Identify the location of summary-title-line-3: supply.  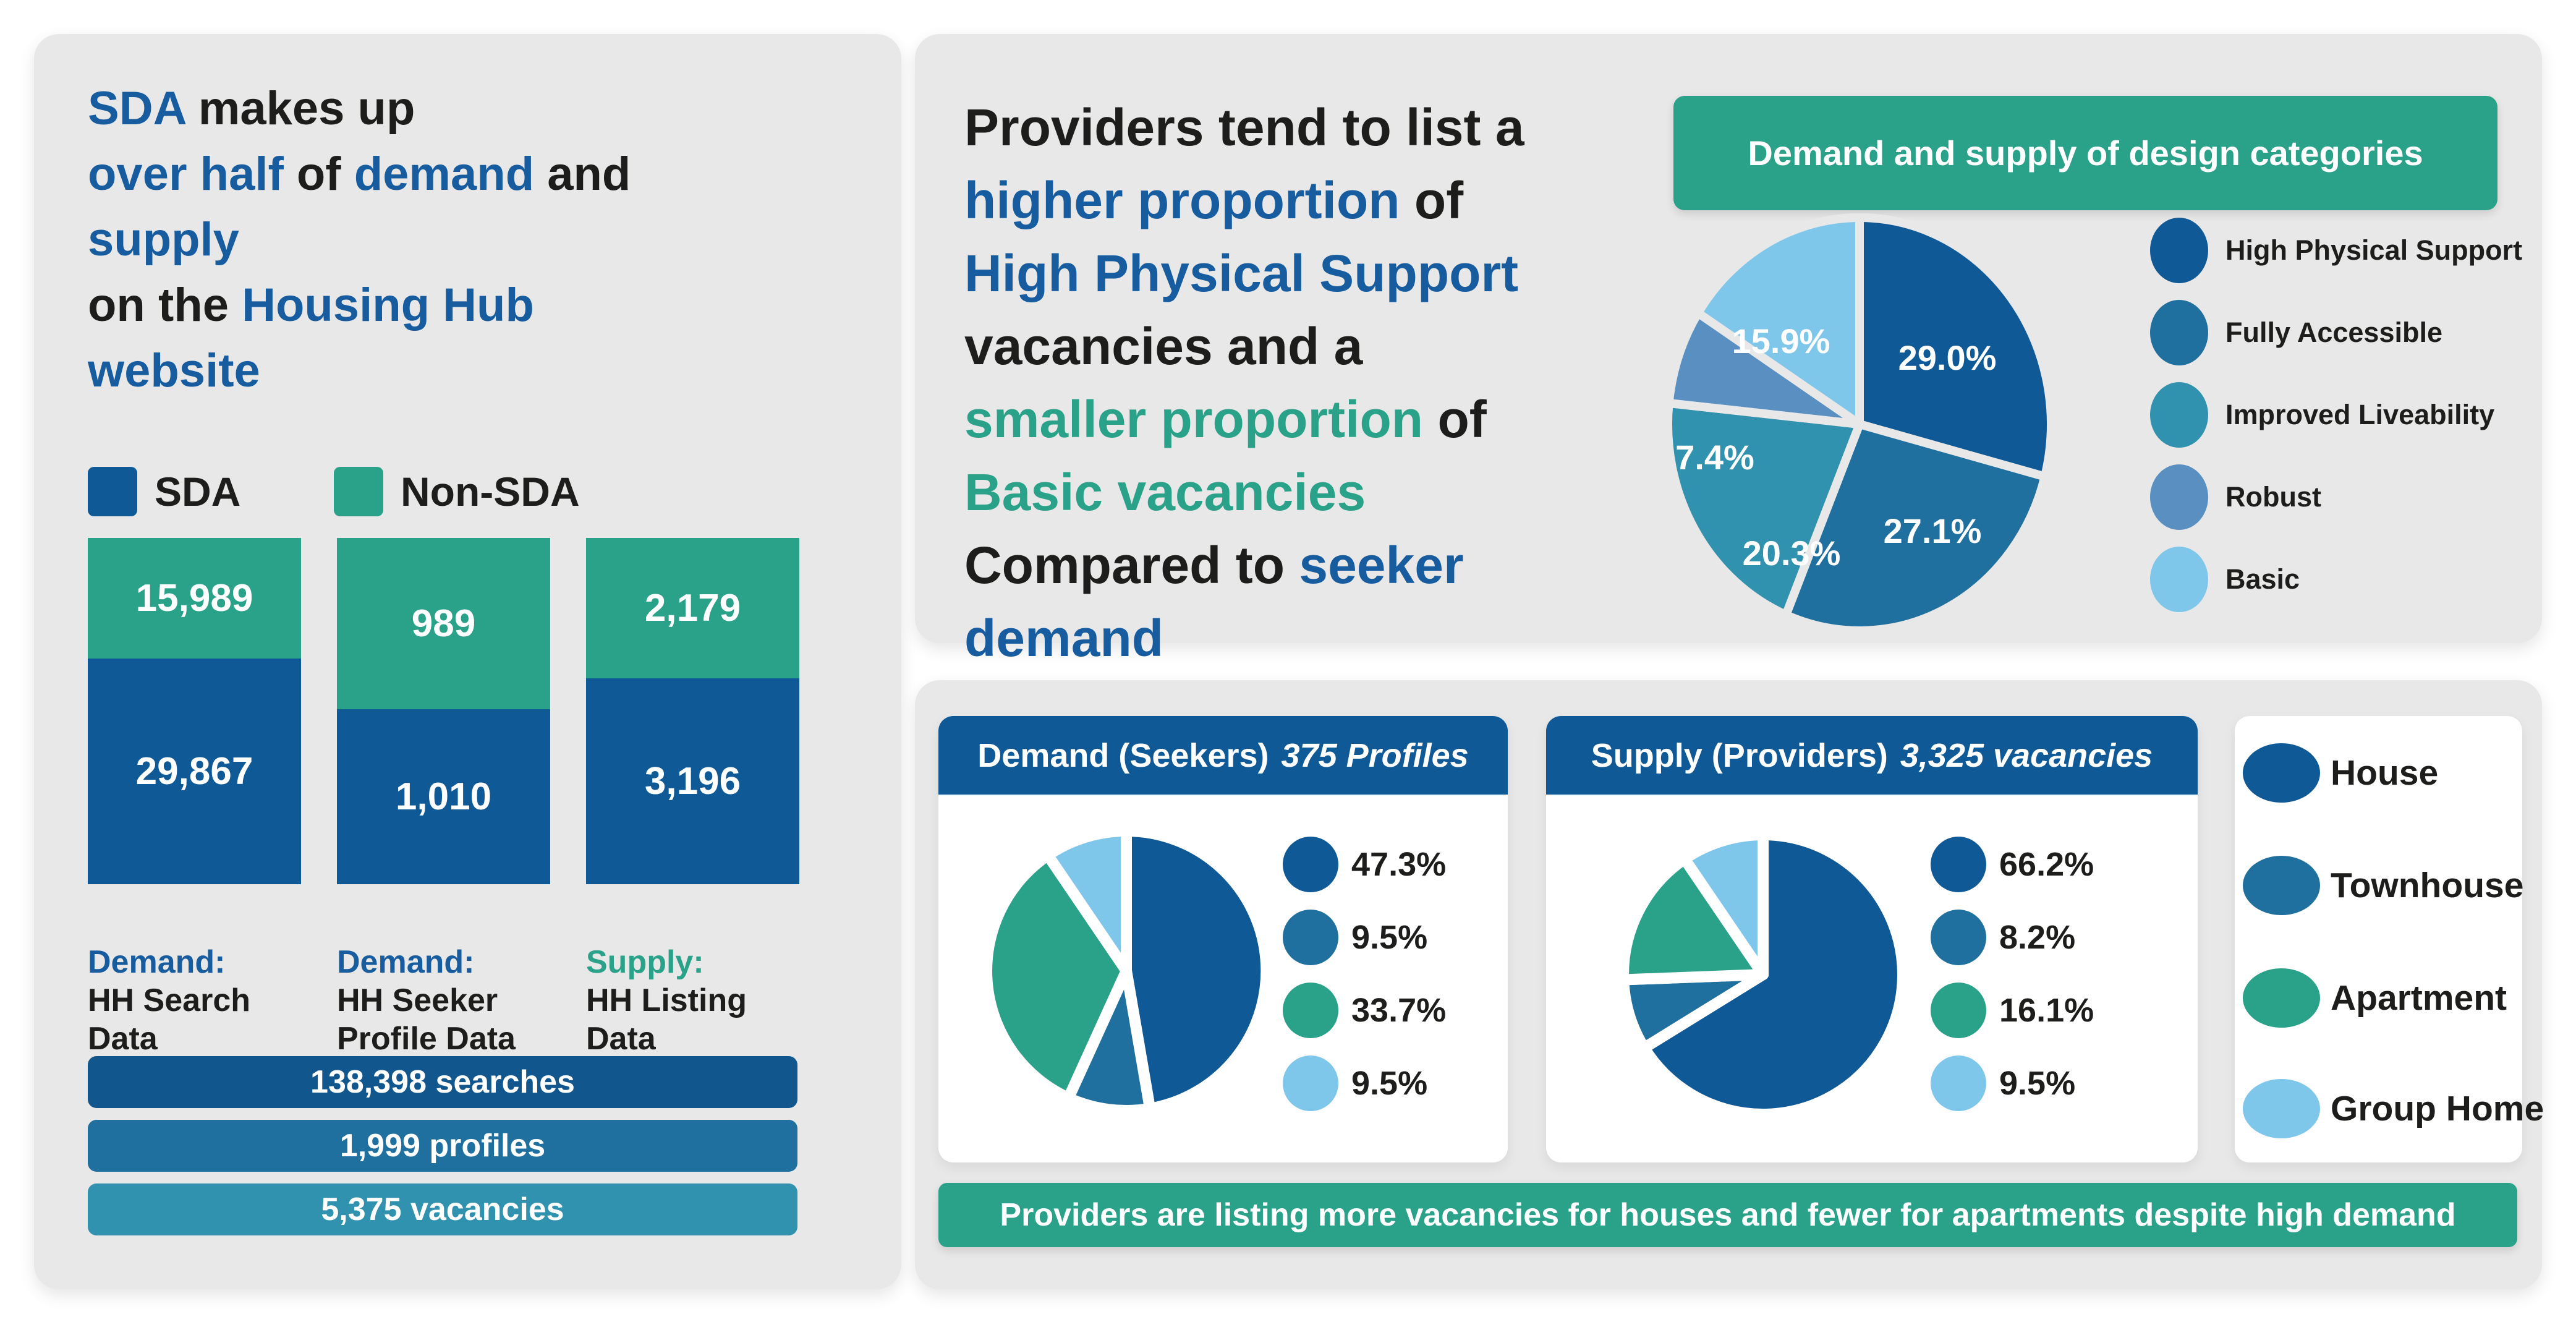
(486, 240).